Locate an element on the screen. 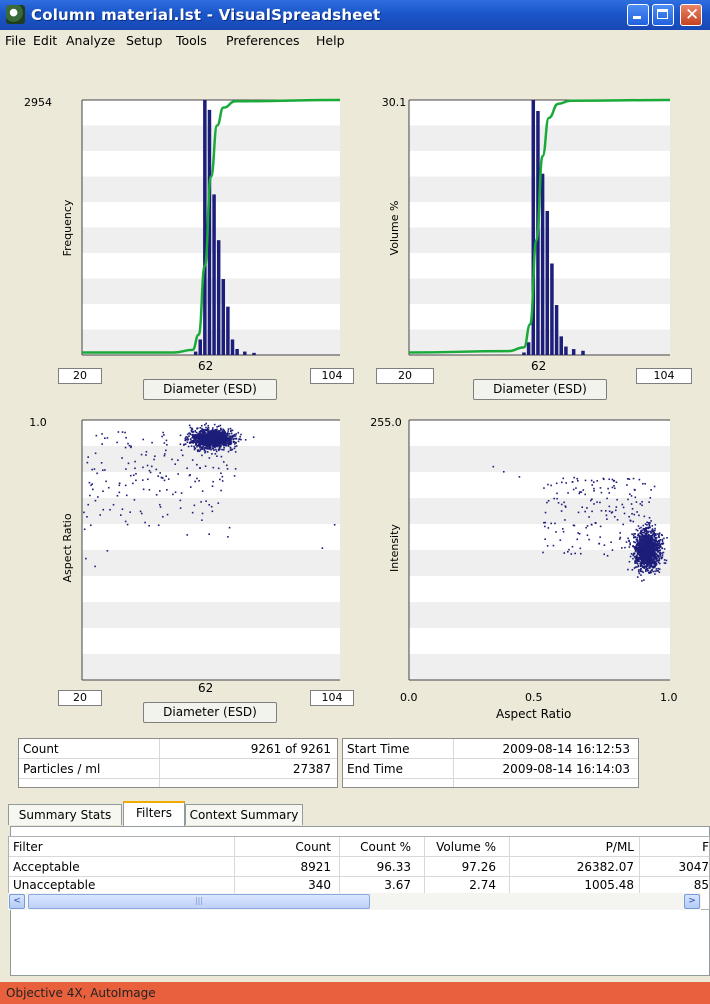  header-volume-percent: Volume % is located at coordinates (466, 847).